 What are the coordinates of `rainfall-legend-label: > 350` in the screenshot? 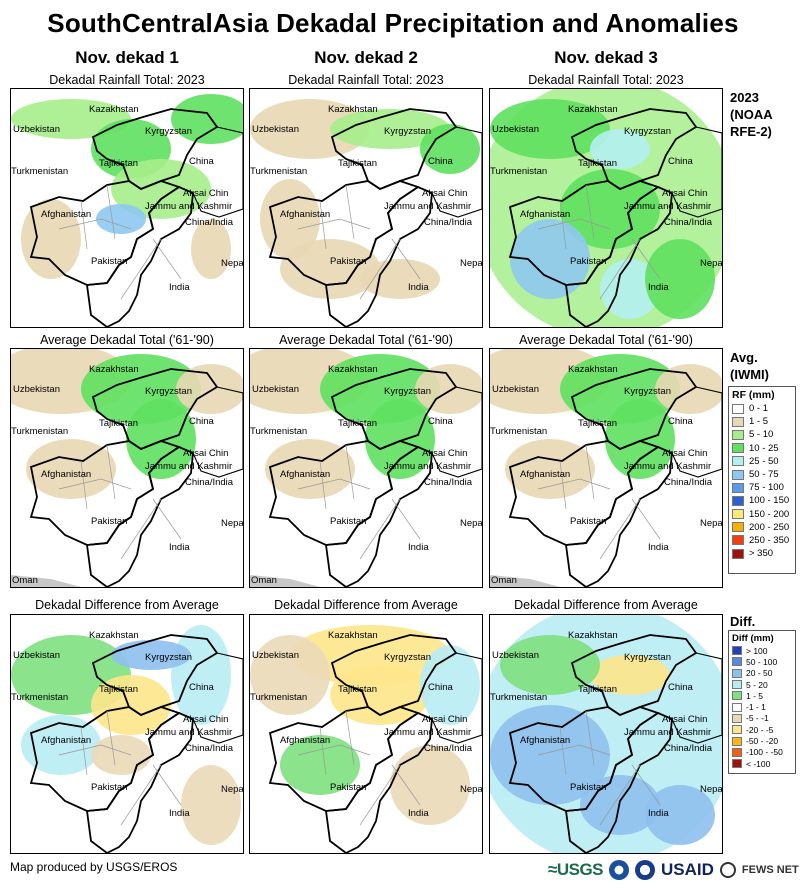 It's located at (761, 554).